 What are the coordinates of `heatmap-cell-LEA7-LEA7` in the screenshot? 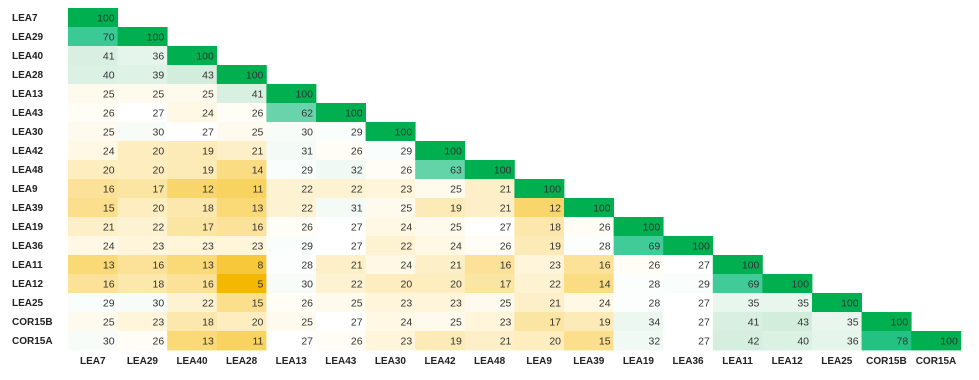 It's located at (93, 18).